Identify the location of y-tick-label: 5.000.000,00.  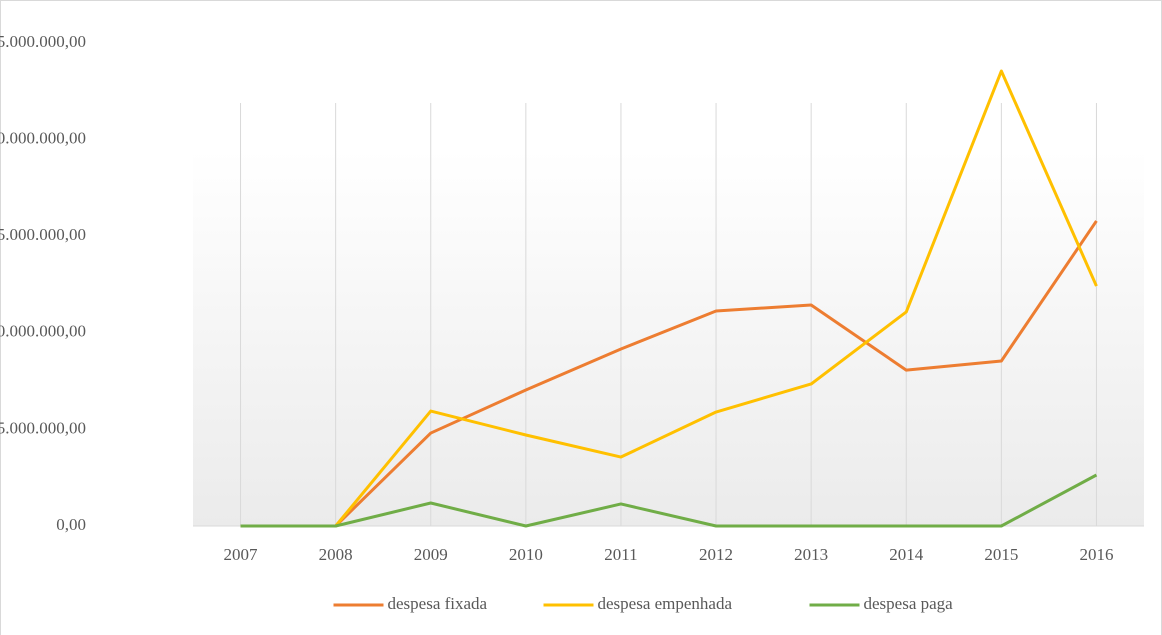
(43, 427).